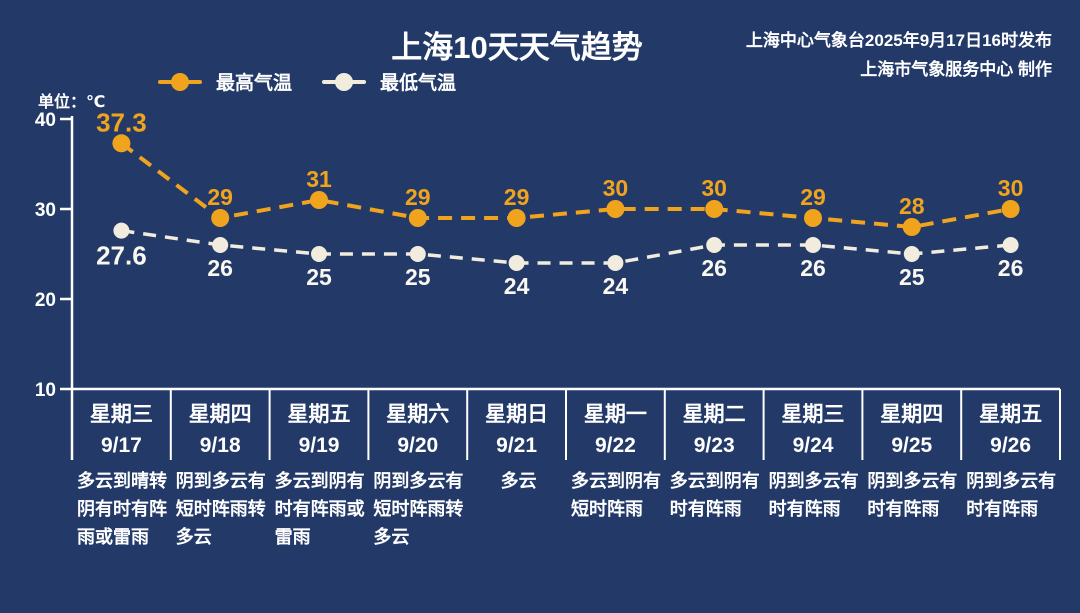  What do you see at coordinates (615, 445) in the screenshot?
I see `date-label: 9/22` at bounding box center [615, 445].